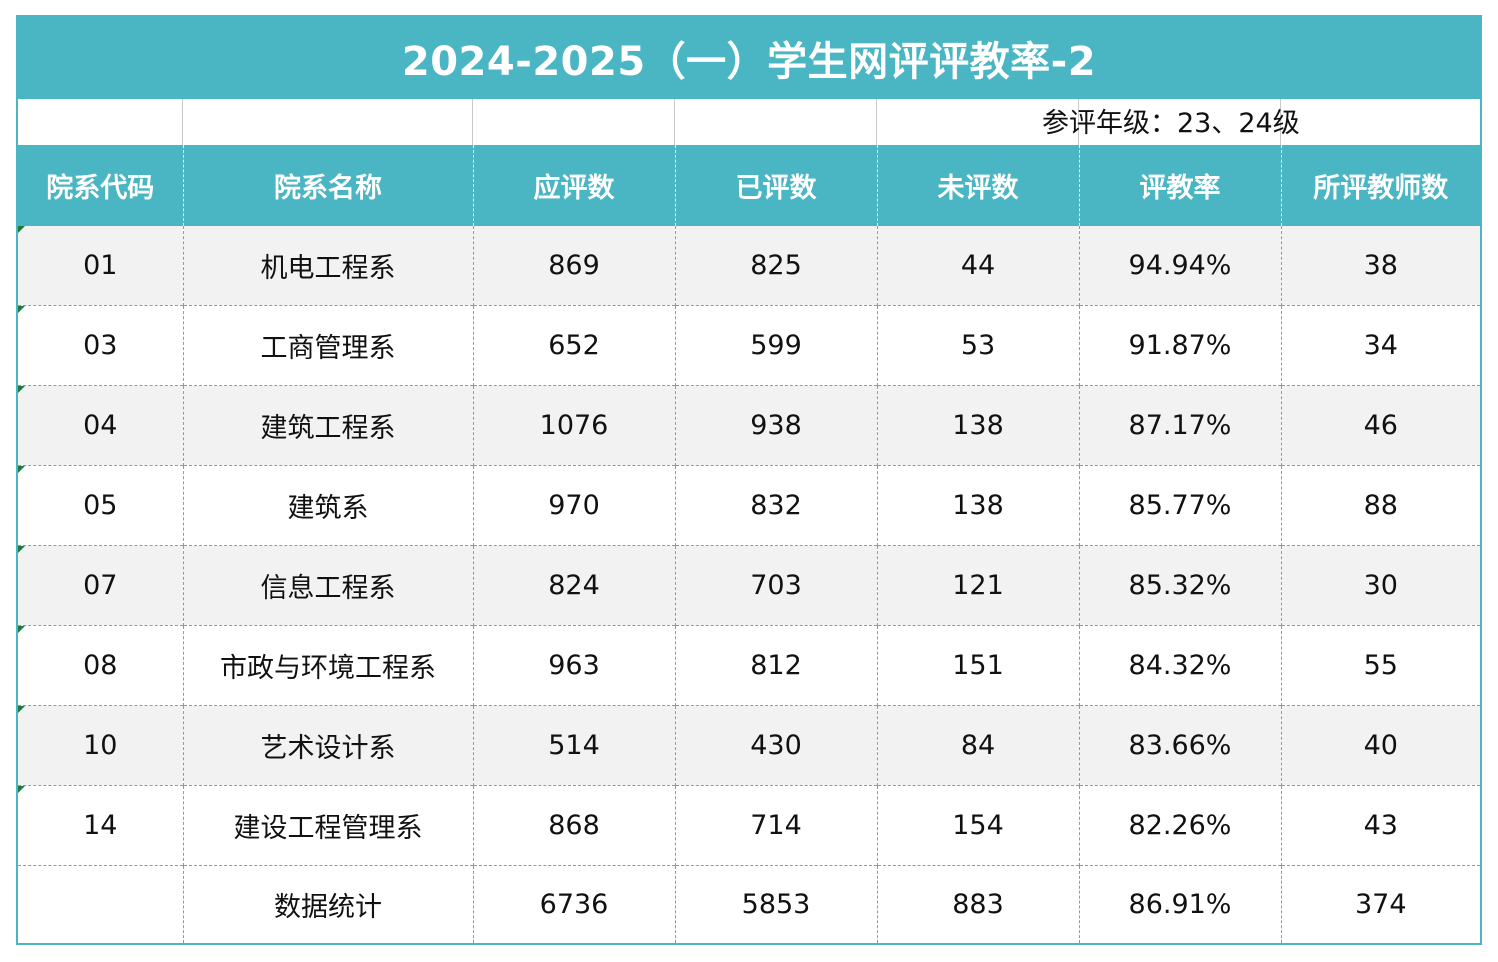 The width and height of the screenshot is (1498, 962). Describe the element at coordinates (1380, 825) in the screenshot. I see `cell-teacher-count: 43` at that location.